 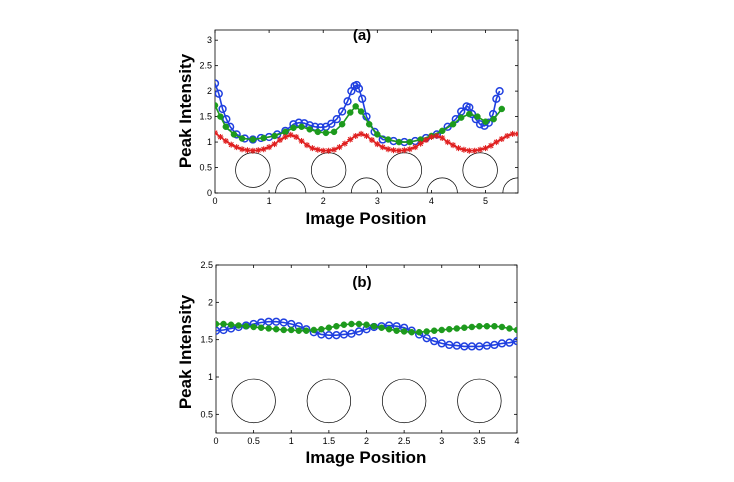 What do you see at coordinates (485, 201) in the screenshot?
I see `panel-a-x-tick-label: 5` at bounding box center [485, 201].